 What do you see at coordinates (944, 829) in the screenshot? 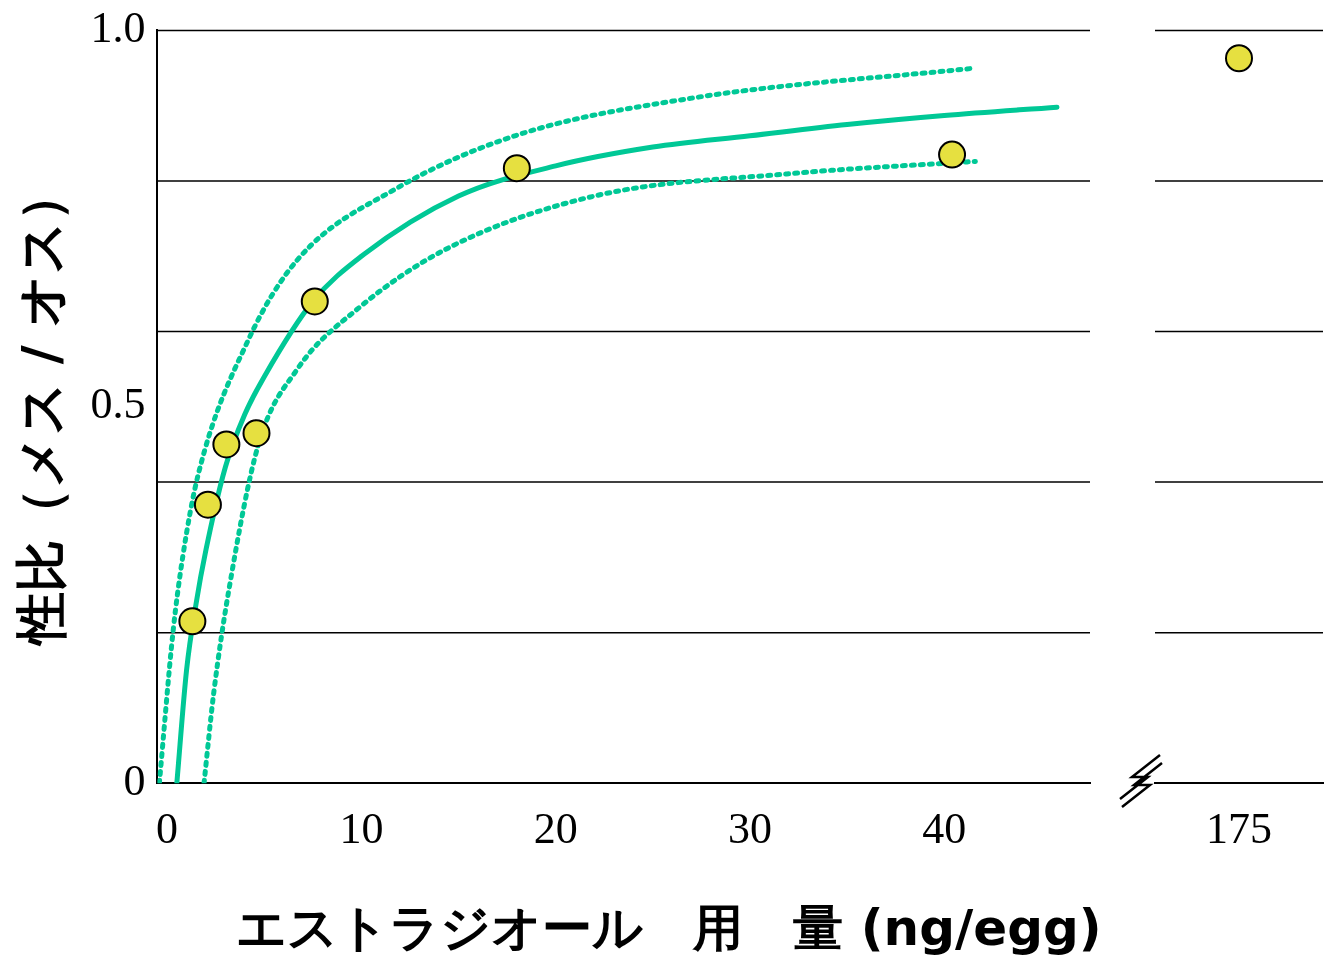
I see `x-tick-label: 40` at bounding box center [944, 829].